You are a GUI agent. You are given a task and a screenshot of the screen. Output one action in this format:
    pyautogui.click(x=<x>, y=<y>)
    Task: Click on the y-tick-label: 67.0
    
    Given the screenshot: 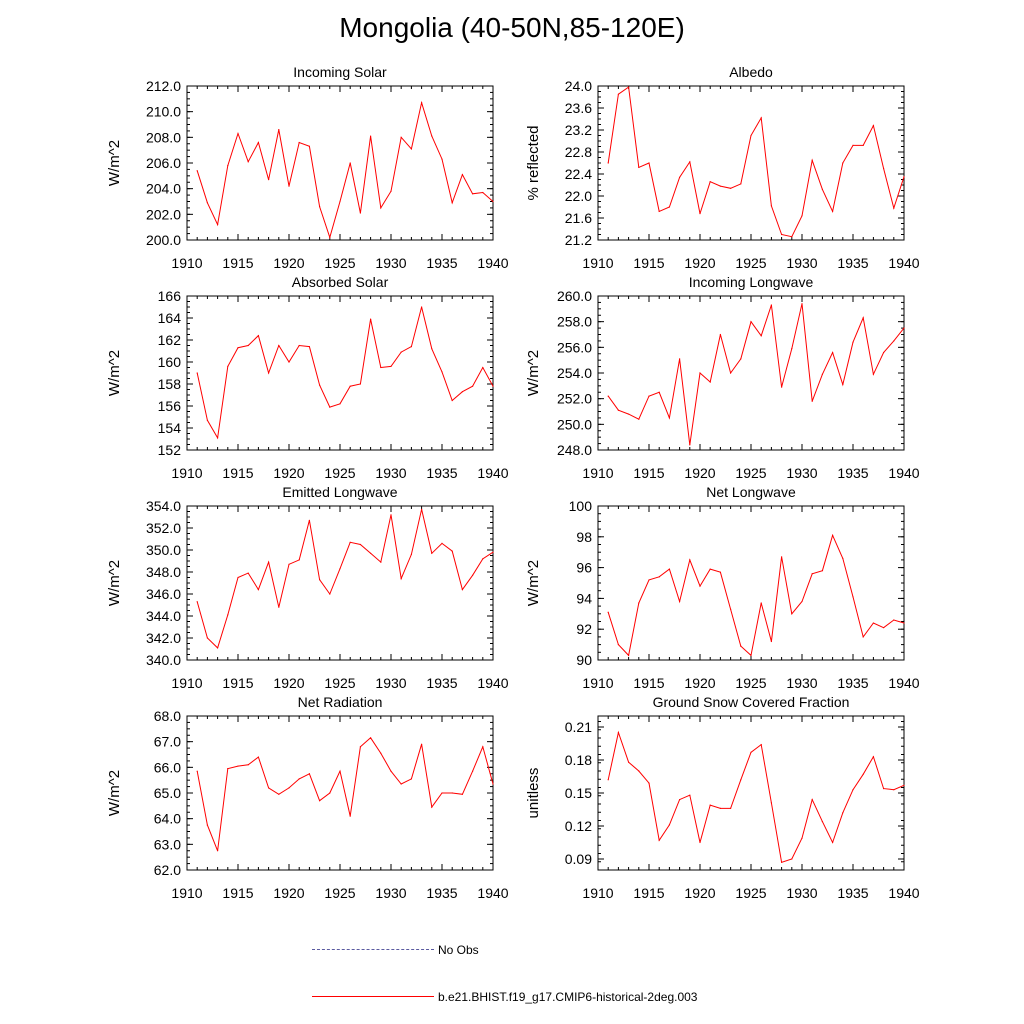 What is the action you would take?
    pyautogui.click(x=167, y=742)
    